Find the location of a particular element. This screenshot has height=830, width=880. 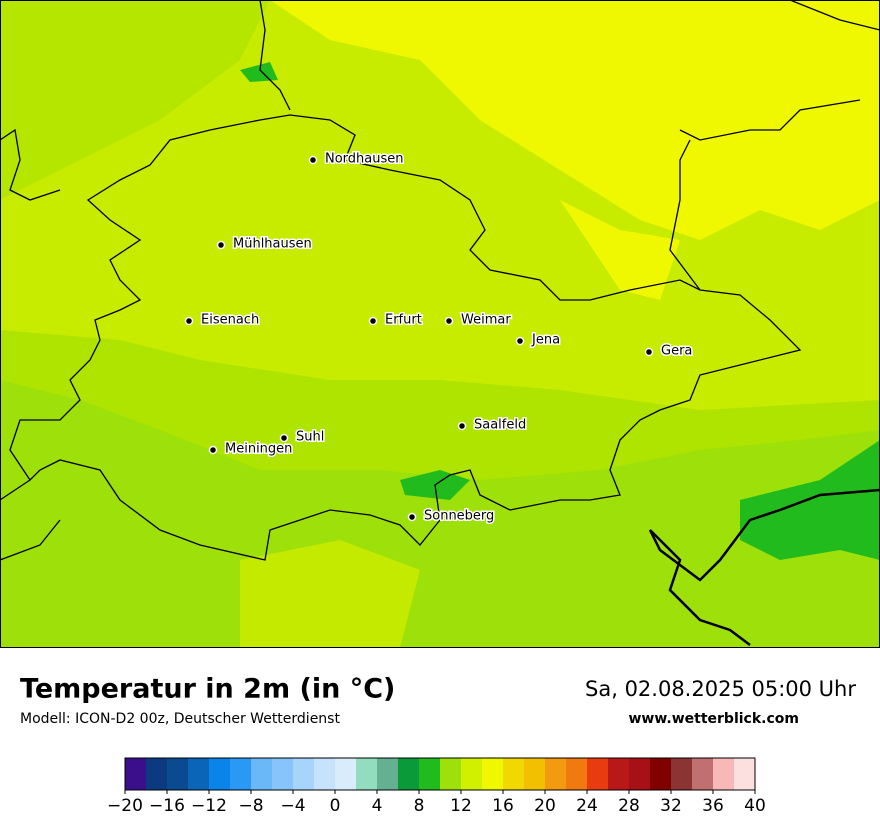

cold-area is located at coordinates (259, 72).